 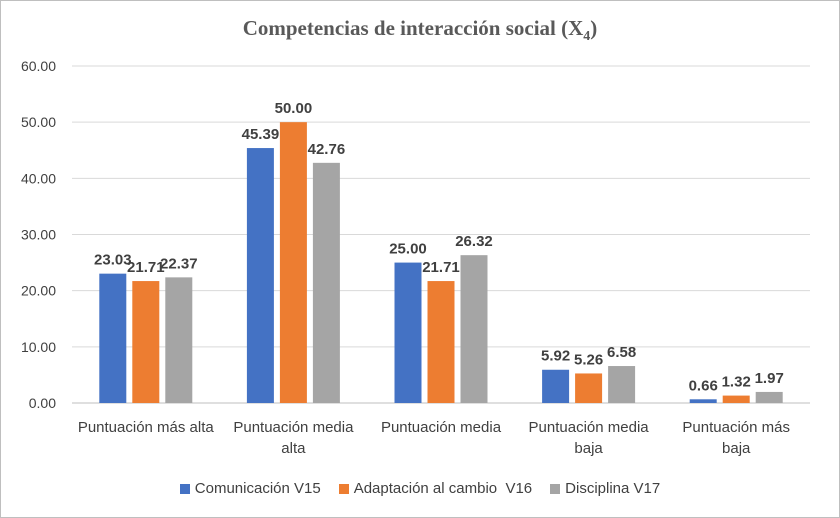 I want to click on data-label: 26.32, so click(x=474, y=241).